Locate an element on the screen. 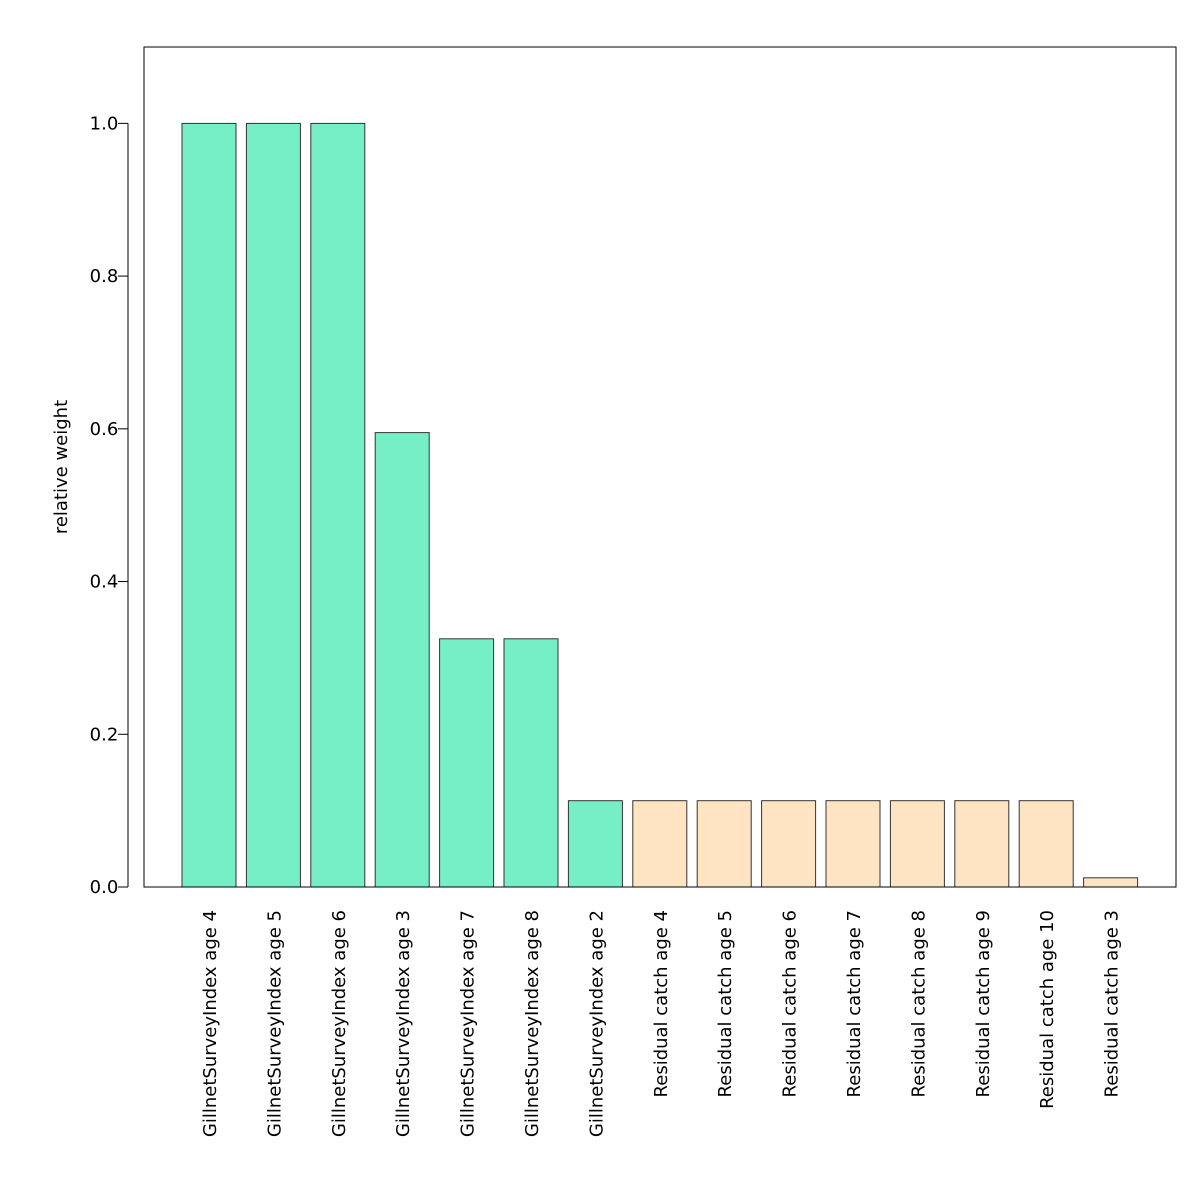 This screenshot has height=1200, width=1200. x-tick-label-8: Residual catch age 4 is located at coordinates (661, 1003).